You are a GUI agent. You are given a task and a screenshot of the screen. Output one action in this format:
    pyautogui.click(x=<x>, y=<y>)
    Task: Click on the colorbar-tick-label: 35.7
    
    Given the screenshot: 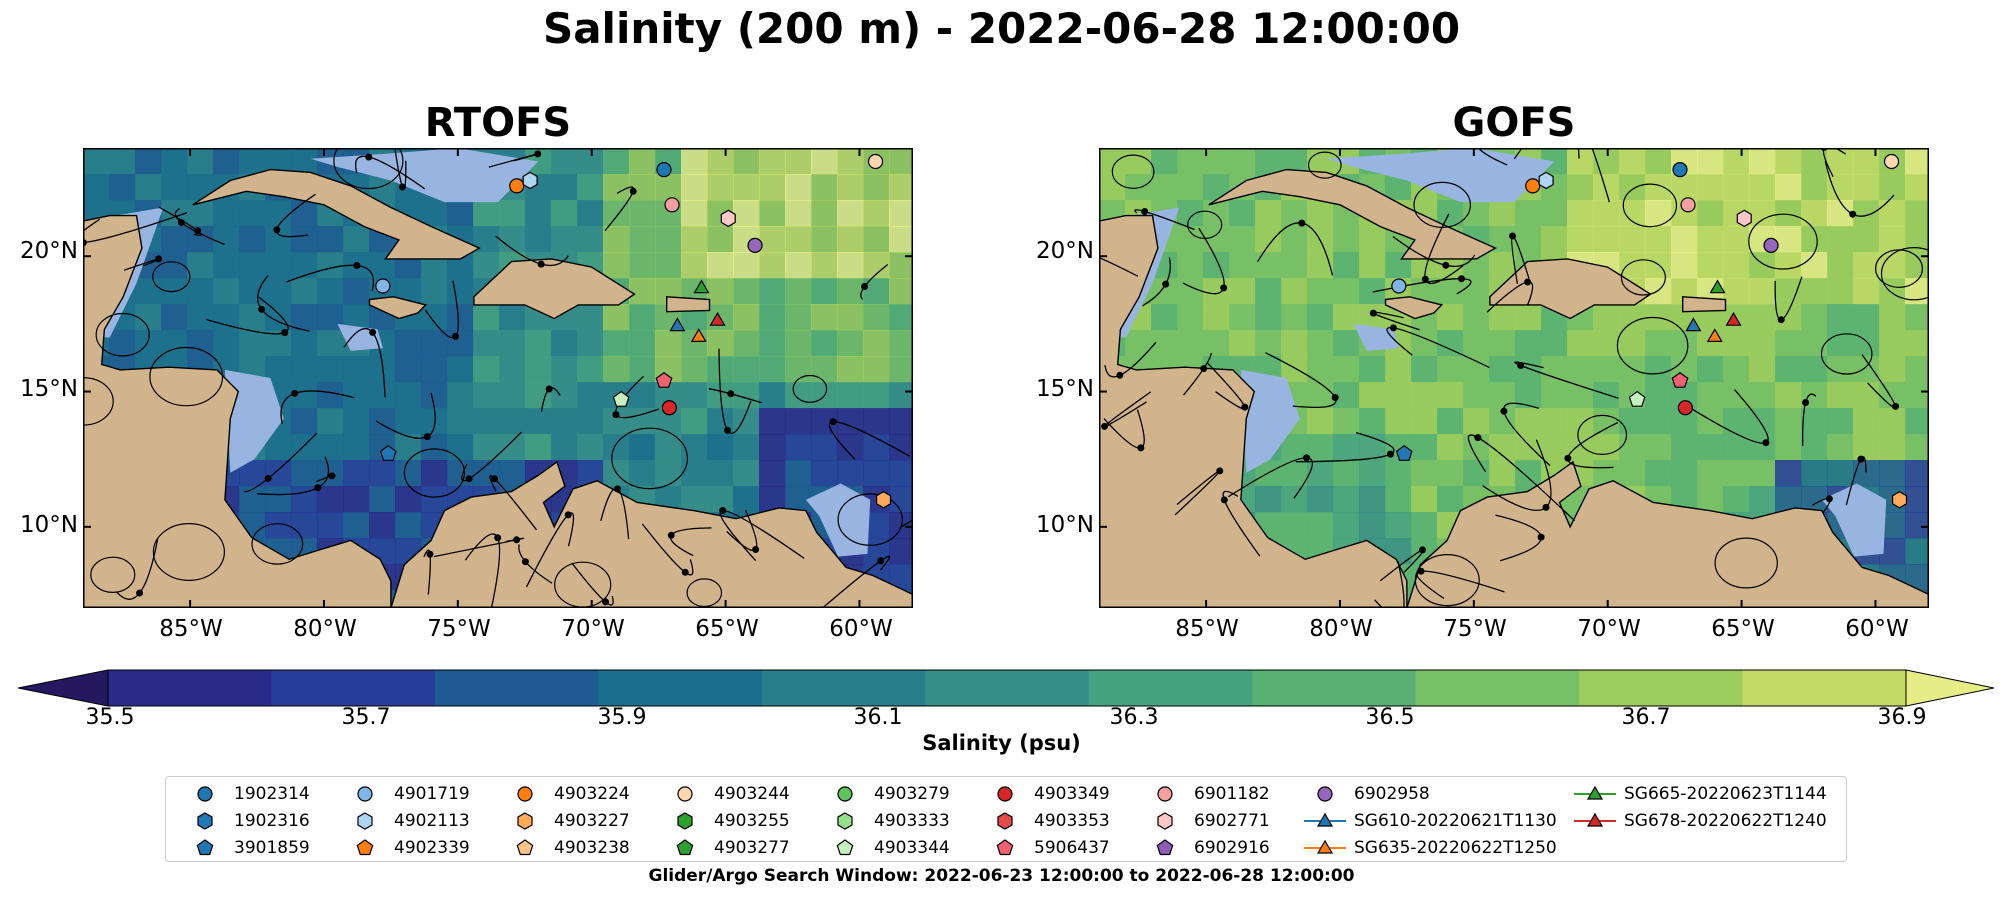 What is the action you would take?
    pyautogui.click(x=366, y=717)
    